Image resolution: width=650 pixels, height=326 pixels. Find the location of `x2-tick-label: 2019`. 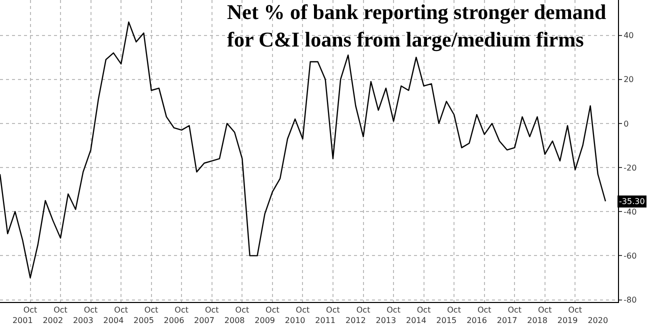

x2-tick-label: 2019 is located at coordinates (567, 320).